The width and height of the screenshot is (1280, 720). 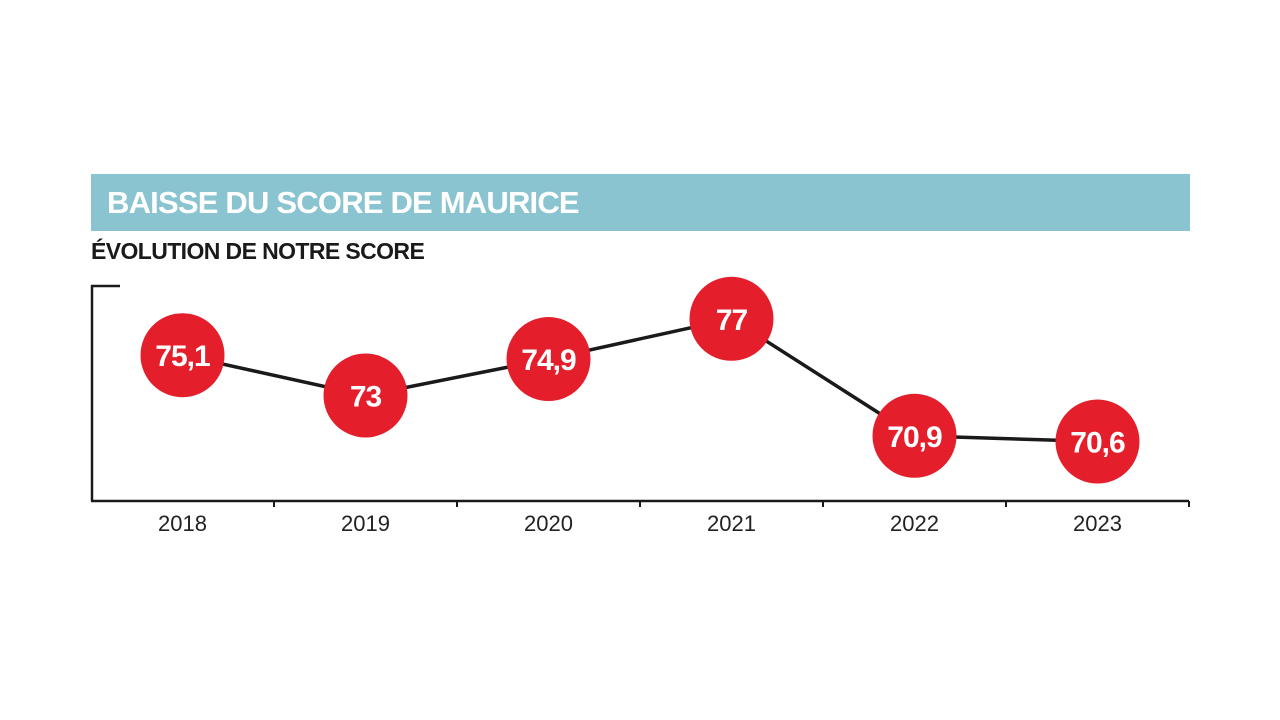 I want to click on data-label: 77, so click(x=732, y=320).